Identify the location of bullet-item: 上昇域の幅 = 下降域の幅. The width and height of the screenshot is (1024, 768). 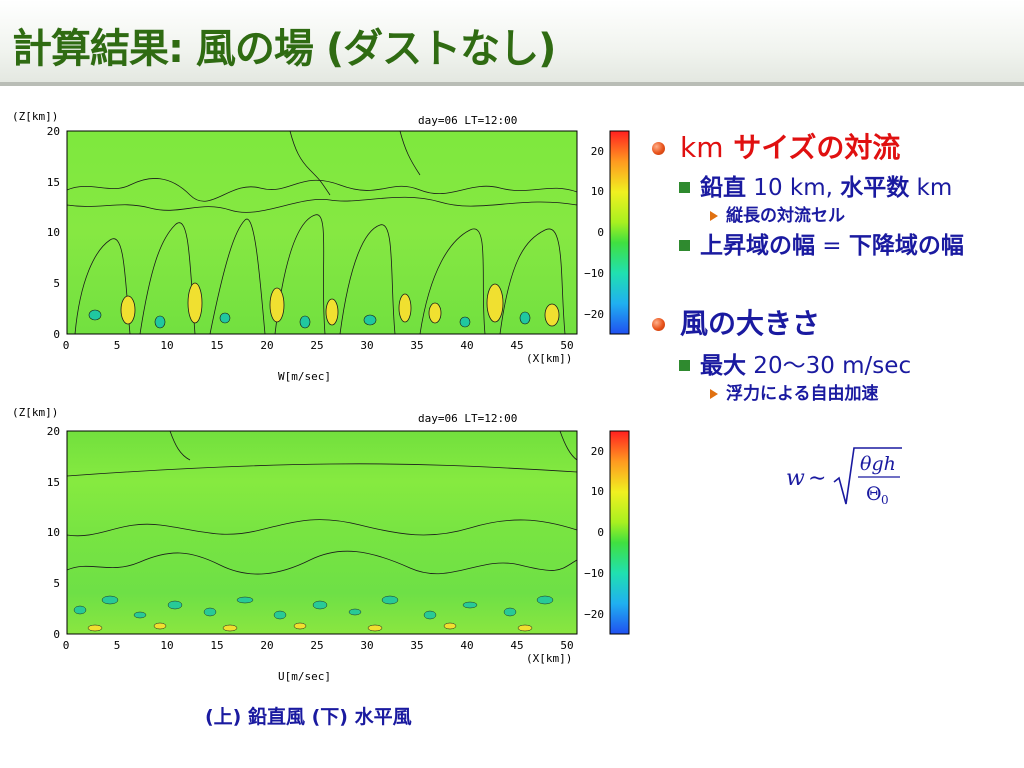
(833, 246).